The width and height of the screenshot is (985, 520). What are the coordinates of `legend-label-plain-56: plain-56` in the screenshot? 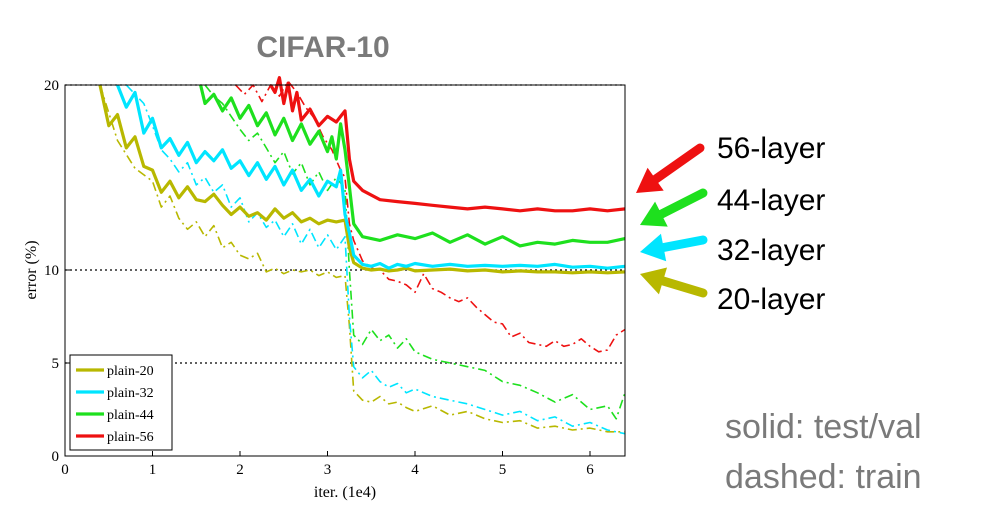 It's located at (130, 437).